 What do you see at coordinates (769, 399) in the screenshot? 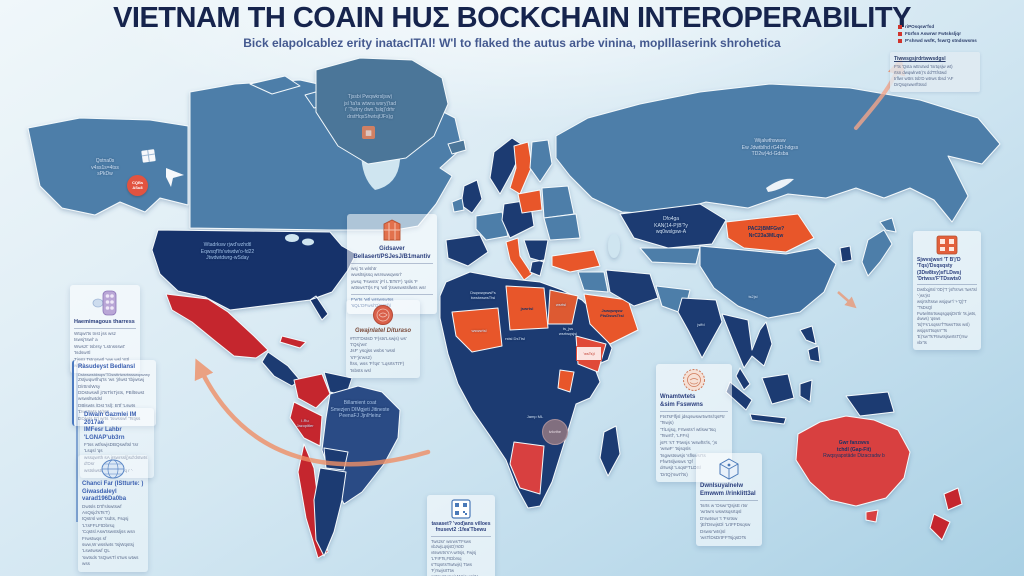
I see `region-indonesia` at bounding box center [769, 399].